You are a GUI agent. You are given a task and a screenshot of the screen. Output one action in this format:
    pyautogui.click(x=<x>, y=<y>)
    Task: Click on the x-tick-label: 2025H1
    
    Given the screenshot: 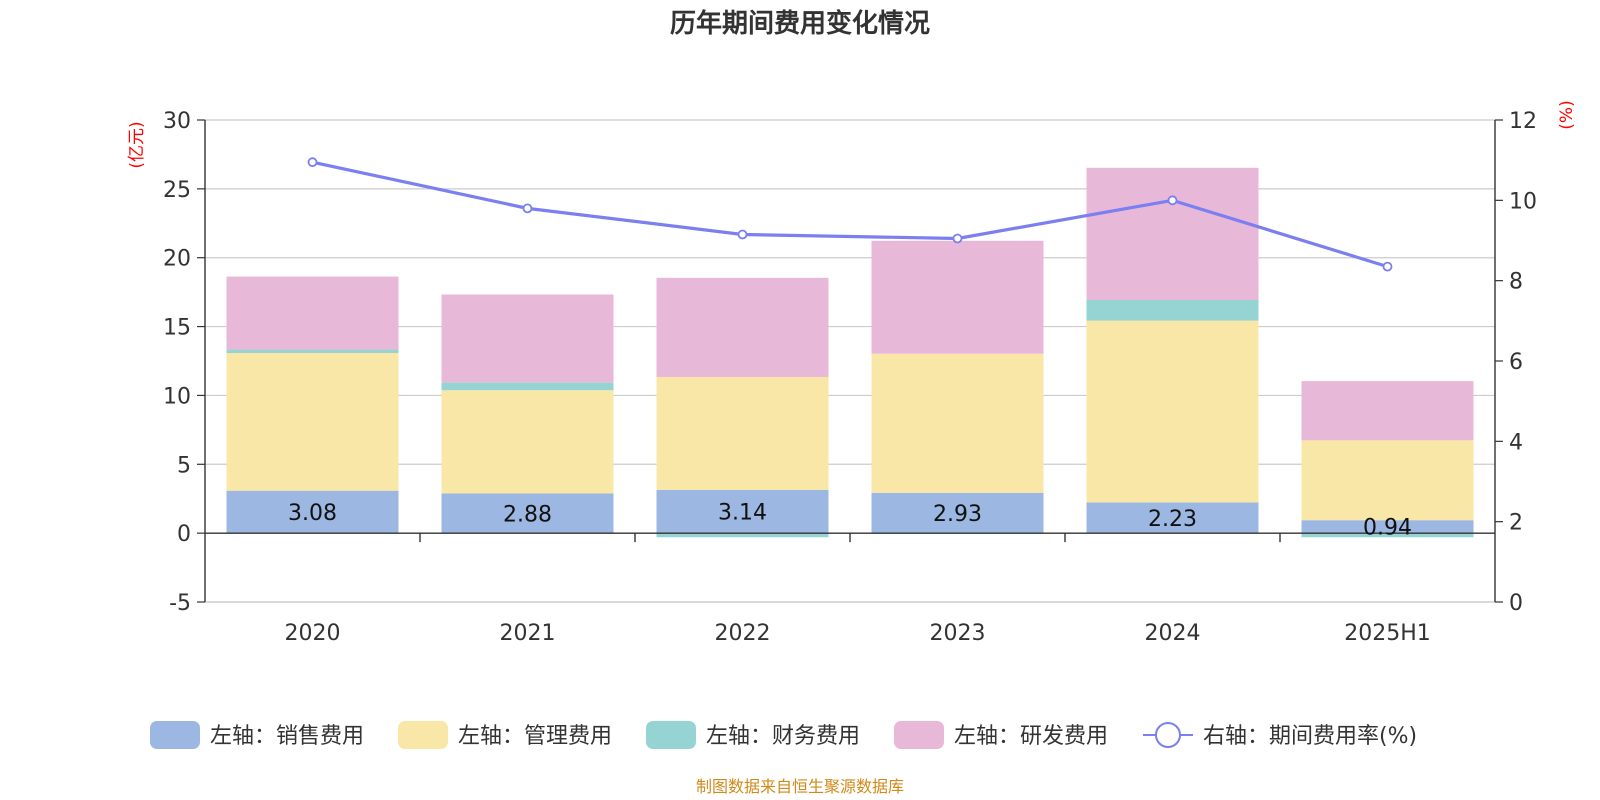 What is the action you would take?
    pyautogui.click(x=1387, y=633)
    